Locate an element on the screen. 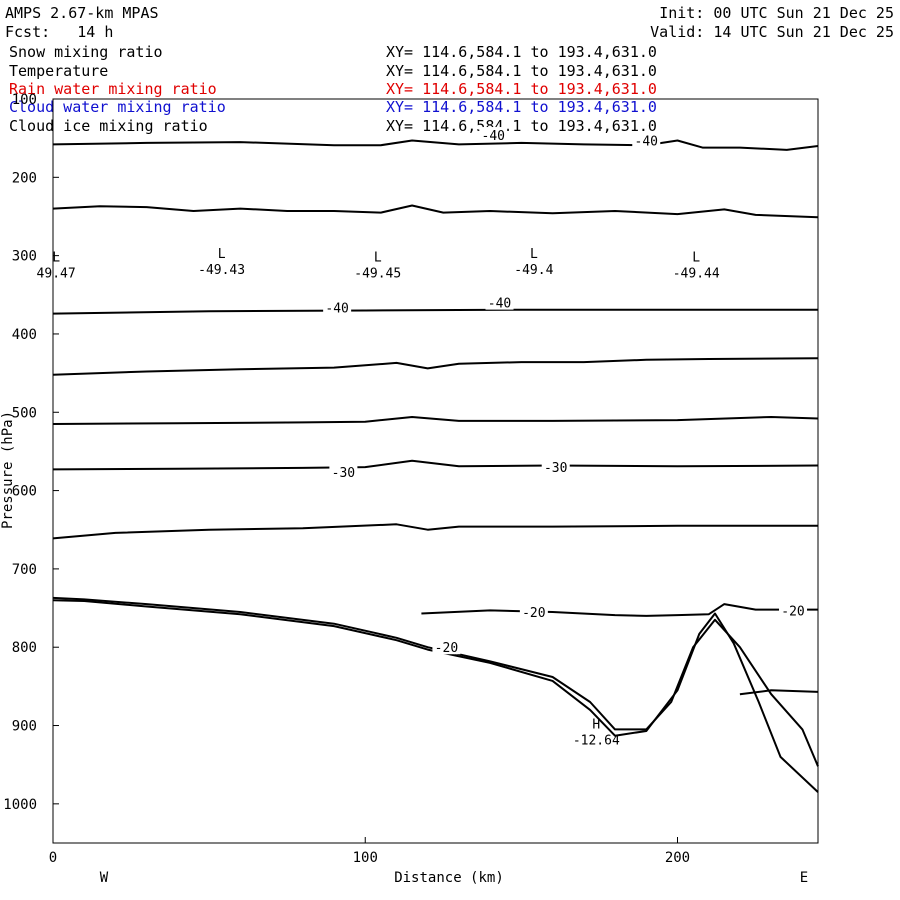 This screenshot has height=900, width=900. y-tick-label: 500 is located at coordinates (24, 413).